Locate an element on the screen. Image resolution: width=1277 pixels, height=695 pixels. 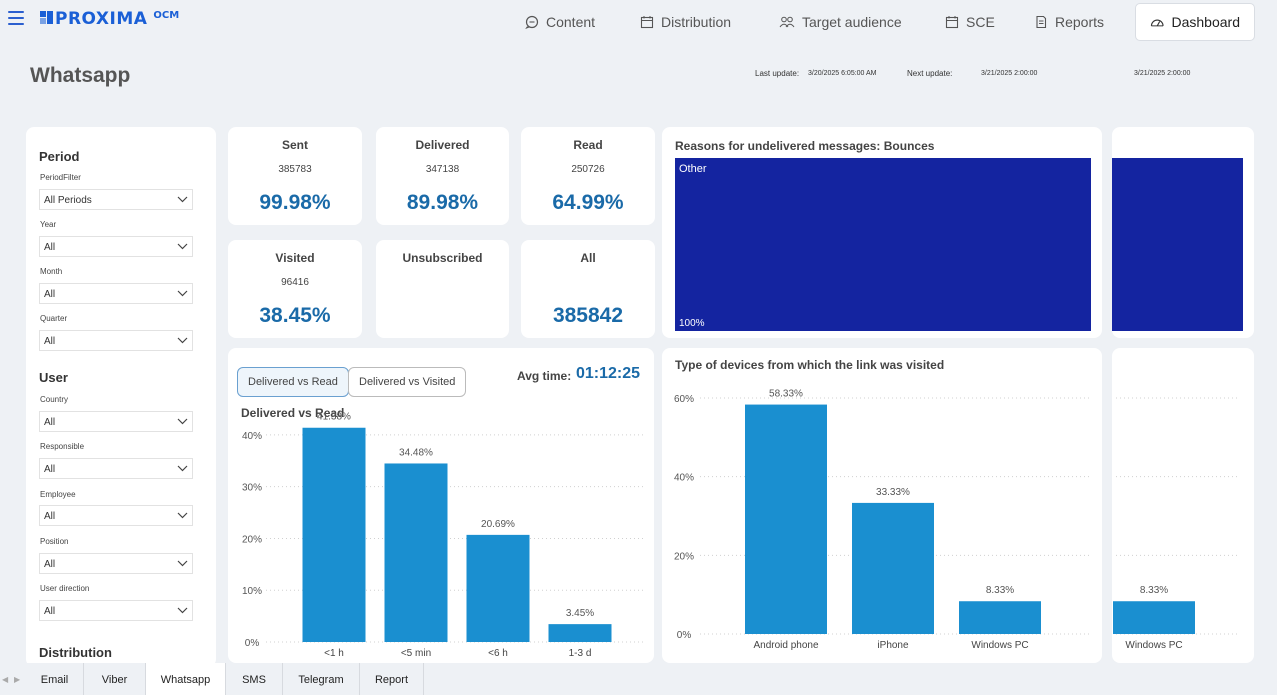
tab-report: Report is located at coordinates (392, 679).